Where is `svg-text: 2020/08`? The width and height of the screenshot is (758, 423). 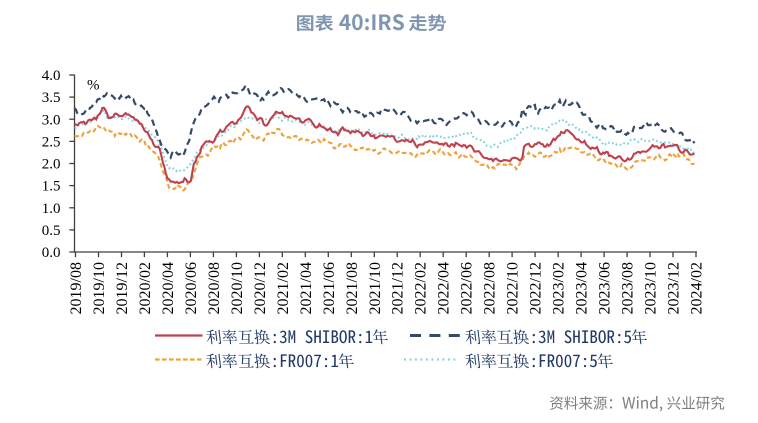 svg-text: 2020/08 is located at coordinates (214, 288).